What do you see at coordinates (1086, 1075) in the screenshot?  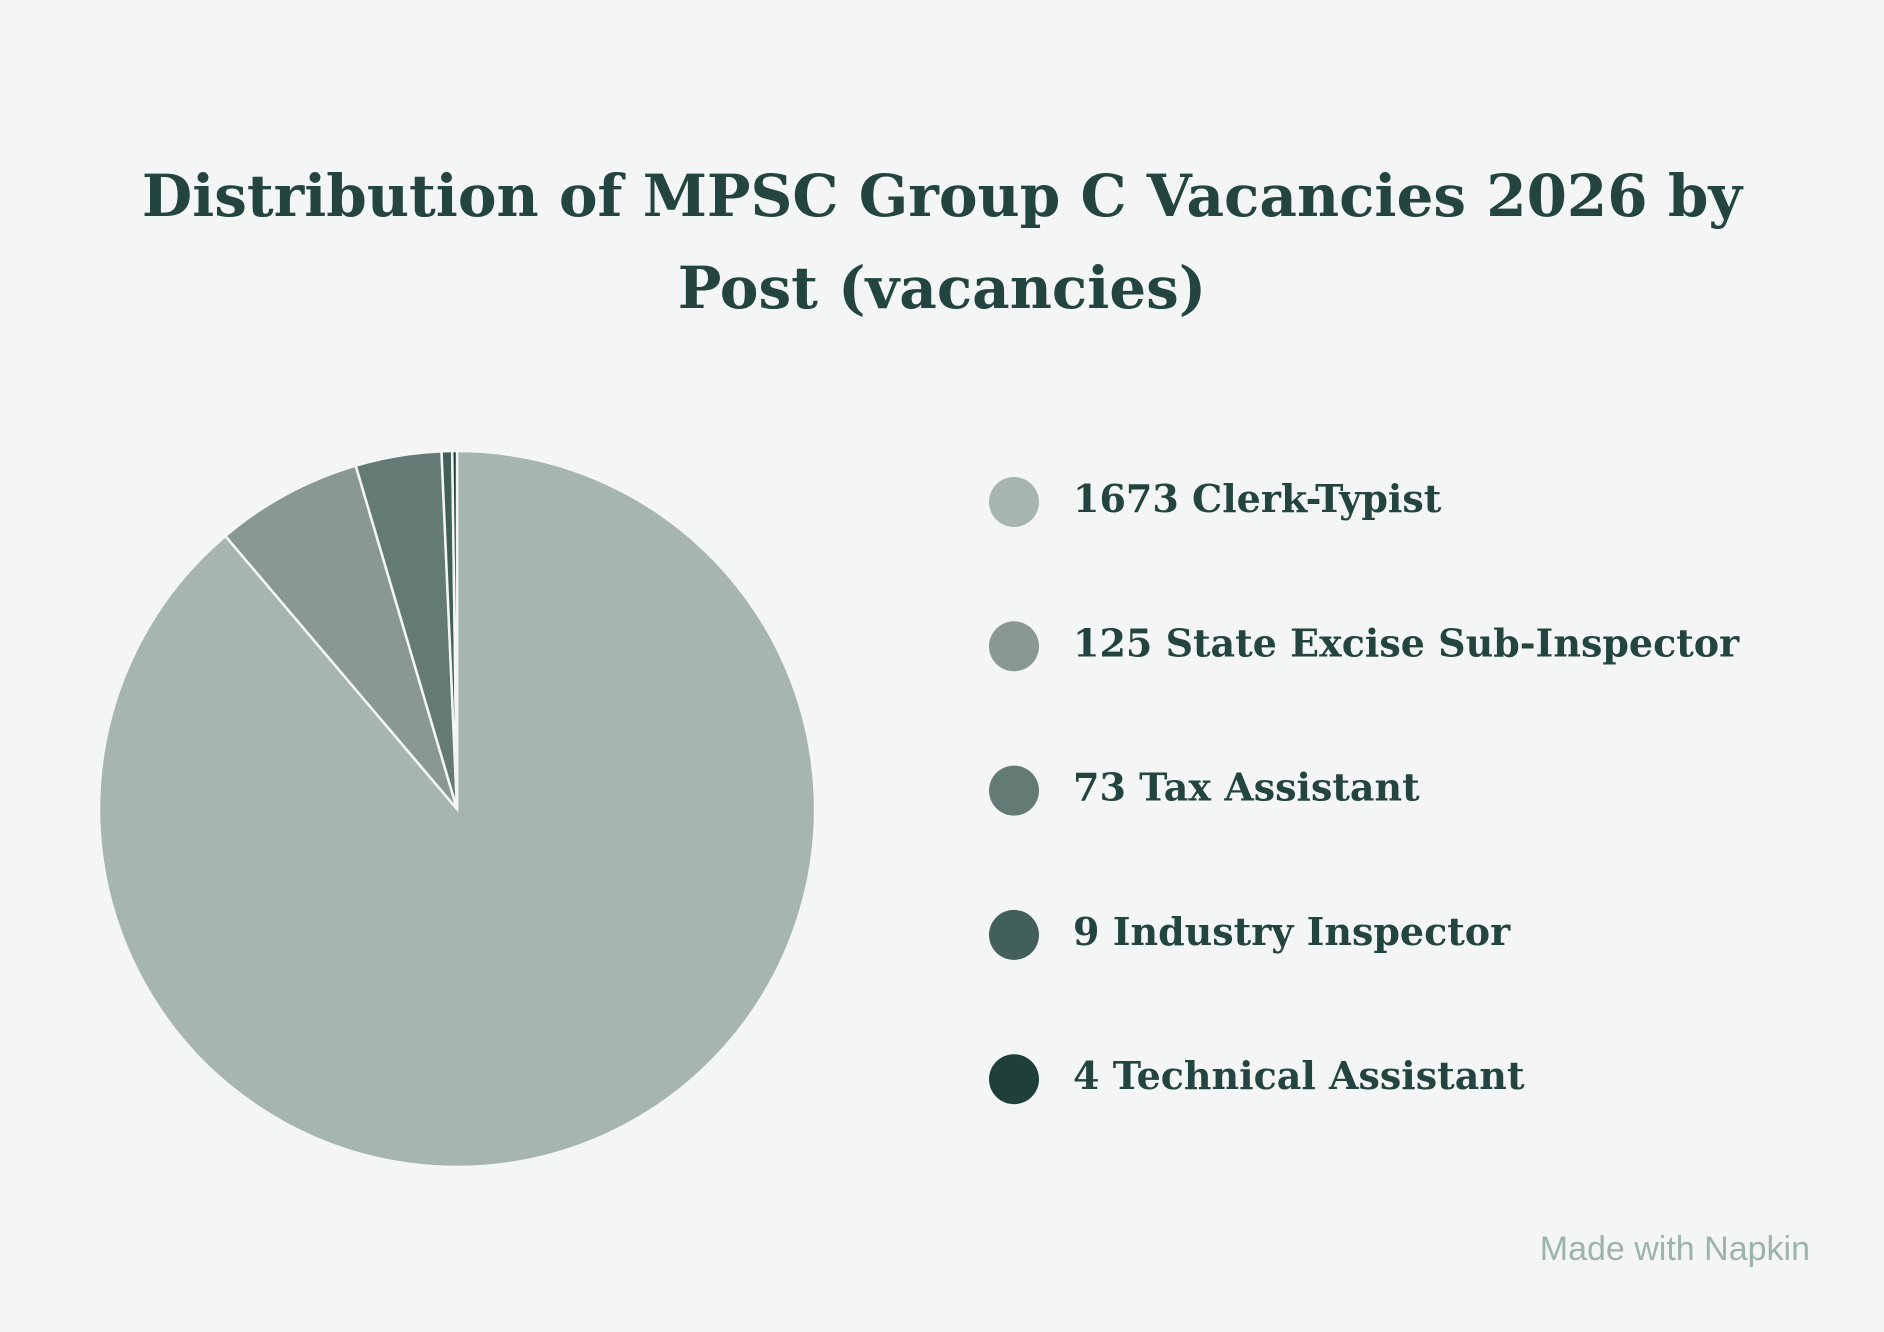 I see `legend-value: 4` at bounding box center [1086, 1075].